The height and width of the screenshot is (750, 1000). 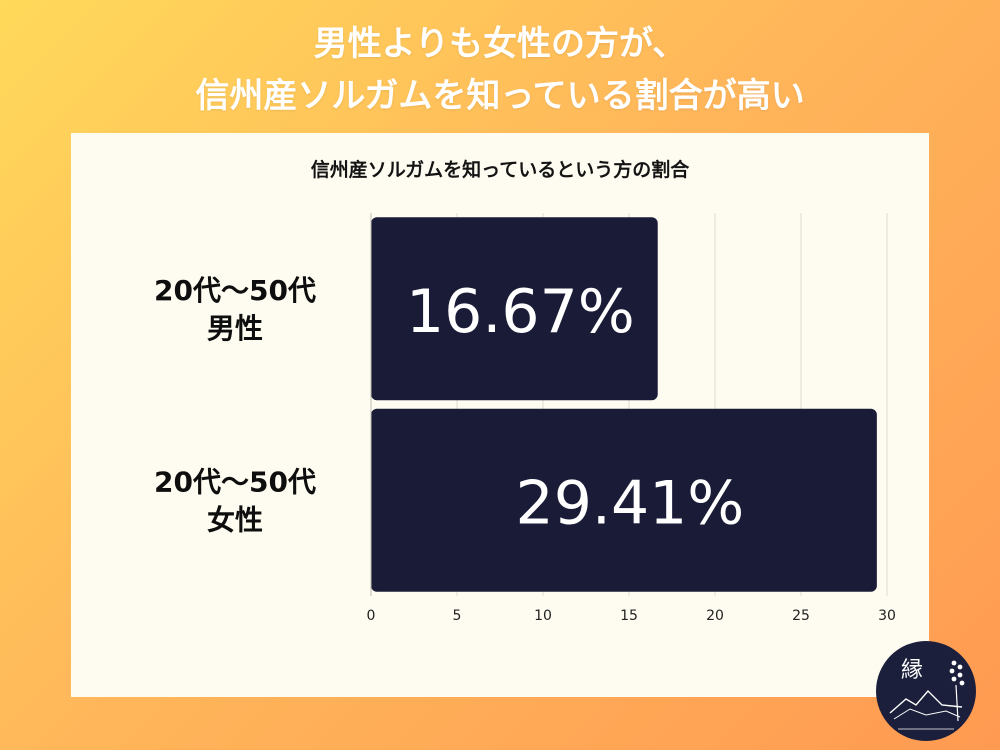 What do you see at coordinates (715, 616) in the screenshot?
I see `x-tick-label-4: 20` at bounding box center [715, 616].